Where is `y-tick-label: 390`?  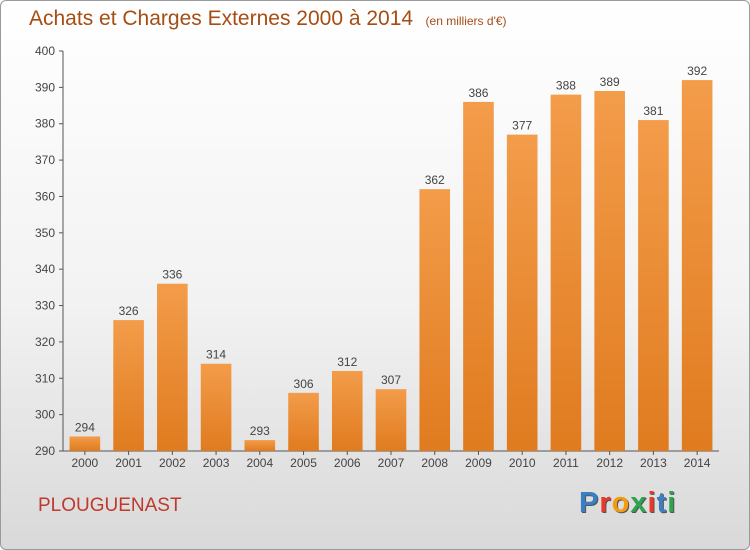 y-tick-label: 390 is located at coordinates (45, 87).